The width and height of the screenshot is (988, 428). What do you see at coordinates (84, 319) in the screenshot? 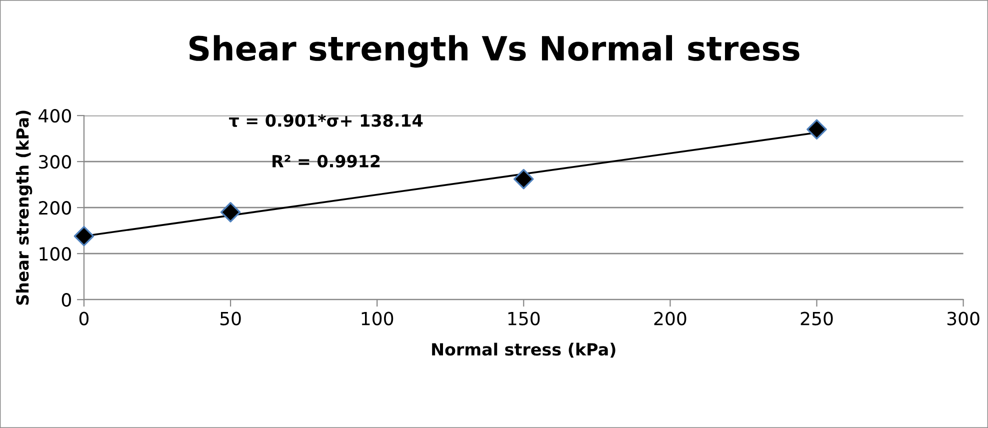
I see `x-tick-label: 0` at bounding box center [84, 319].